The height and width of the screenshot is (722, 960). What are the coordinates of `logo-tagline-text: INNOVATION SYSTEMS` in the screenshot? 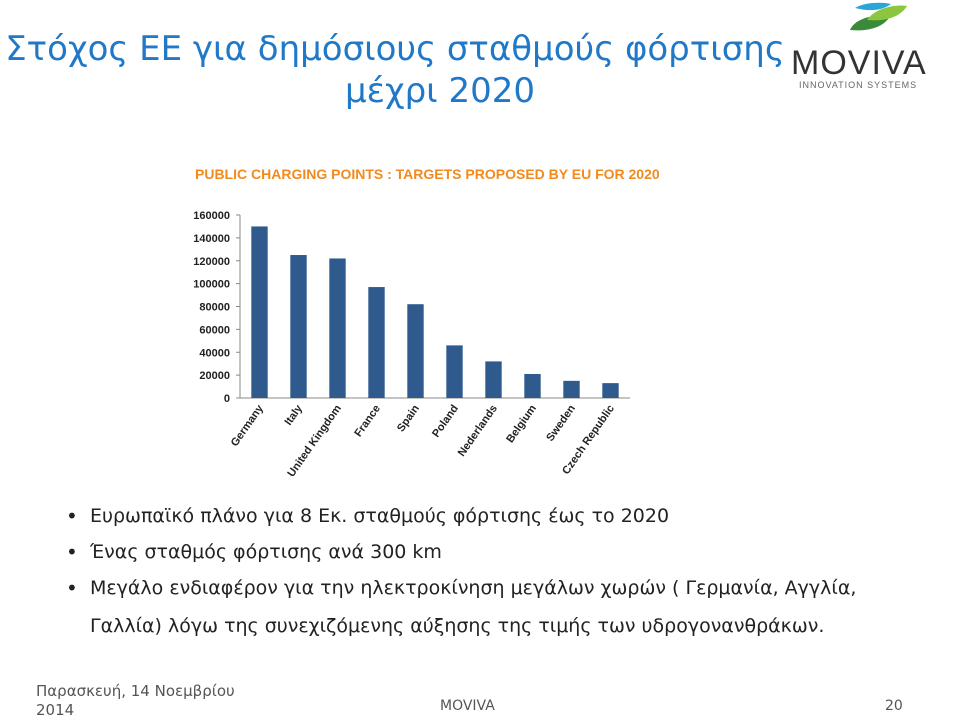 It's located at (858, 85).